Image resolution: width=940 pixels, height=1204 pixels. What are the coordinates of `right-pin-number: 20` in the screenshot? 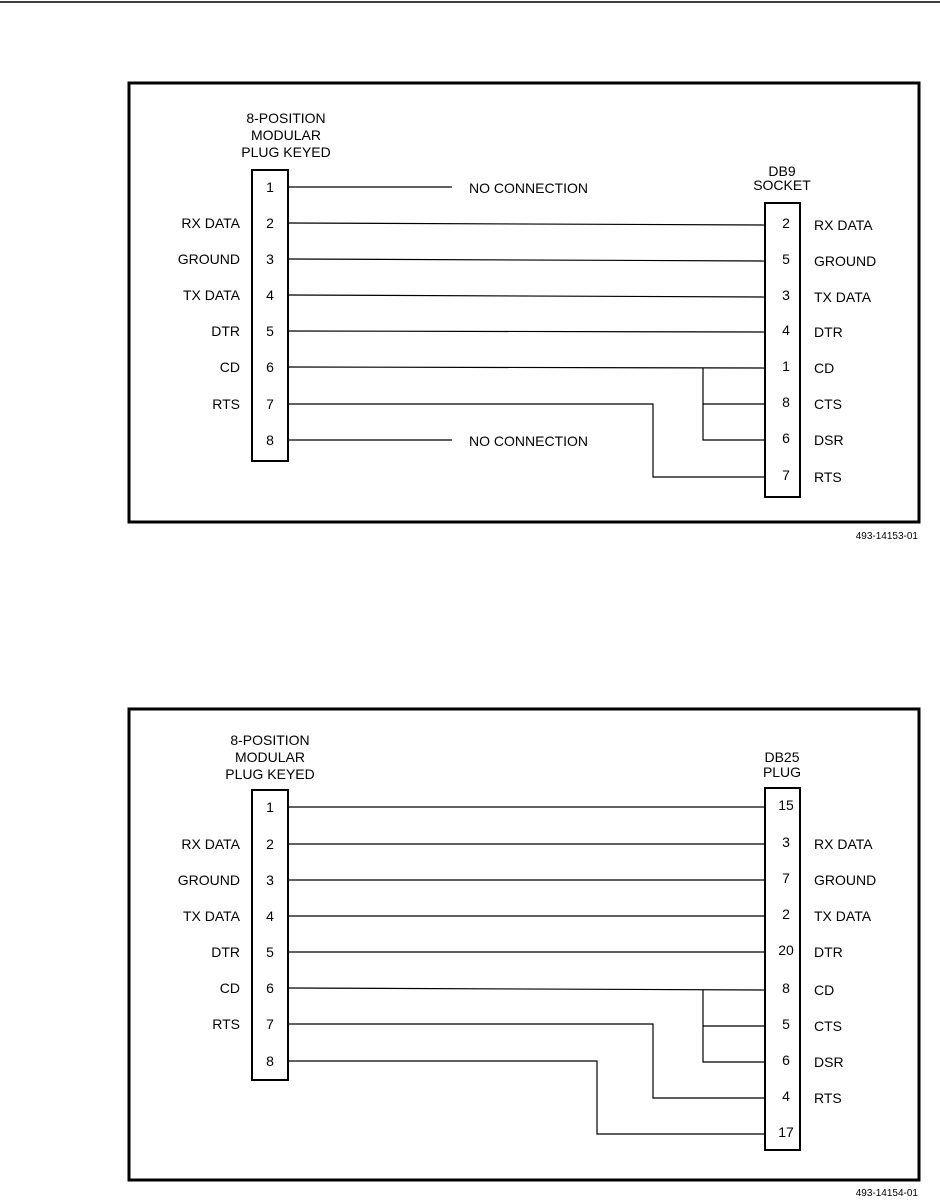 It's located at (786, 950).